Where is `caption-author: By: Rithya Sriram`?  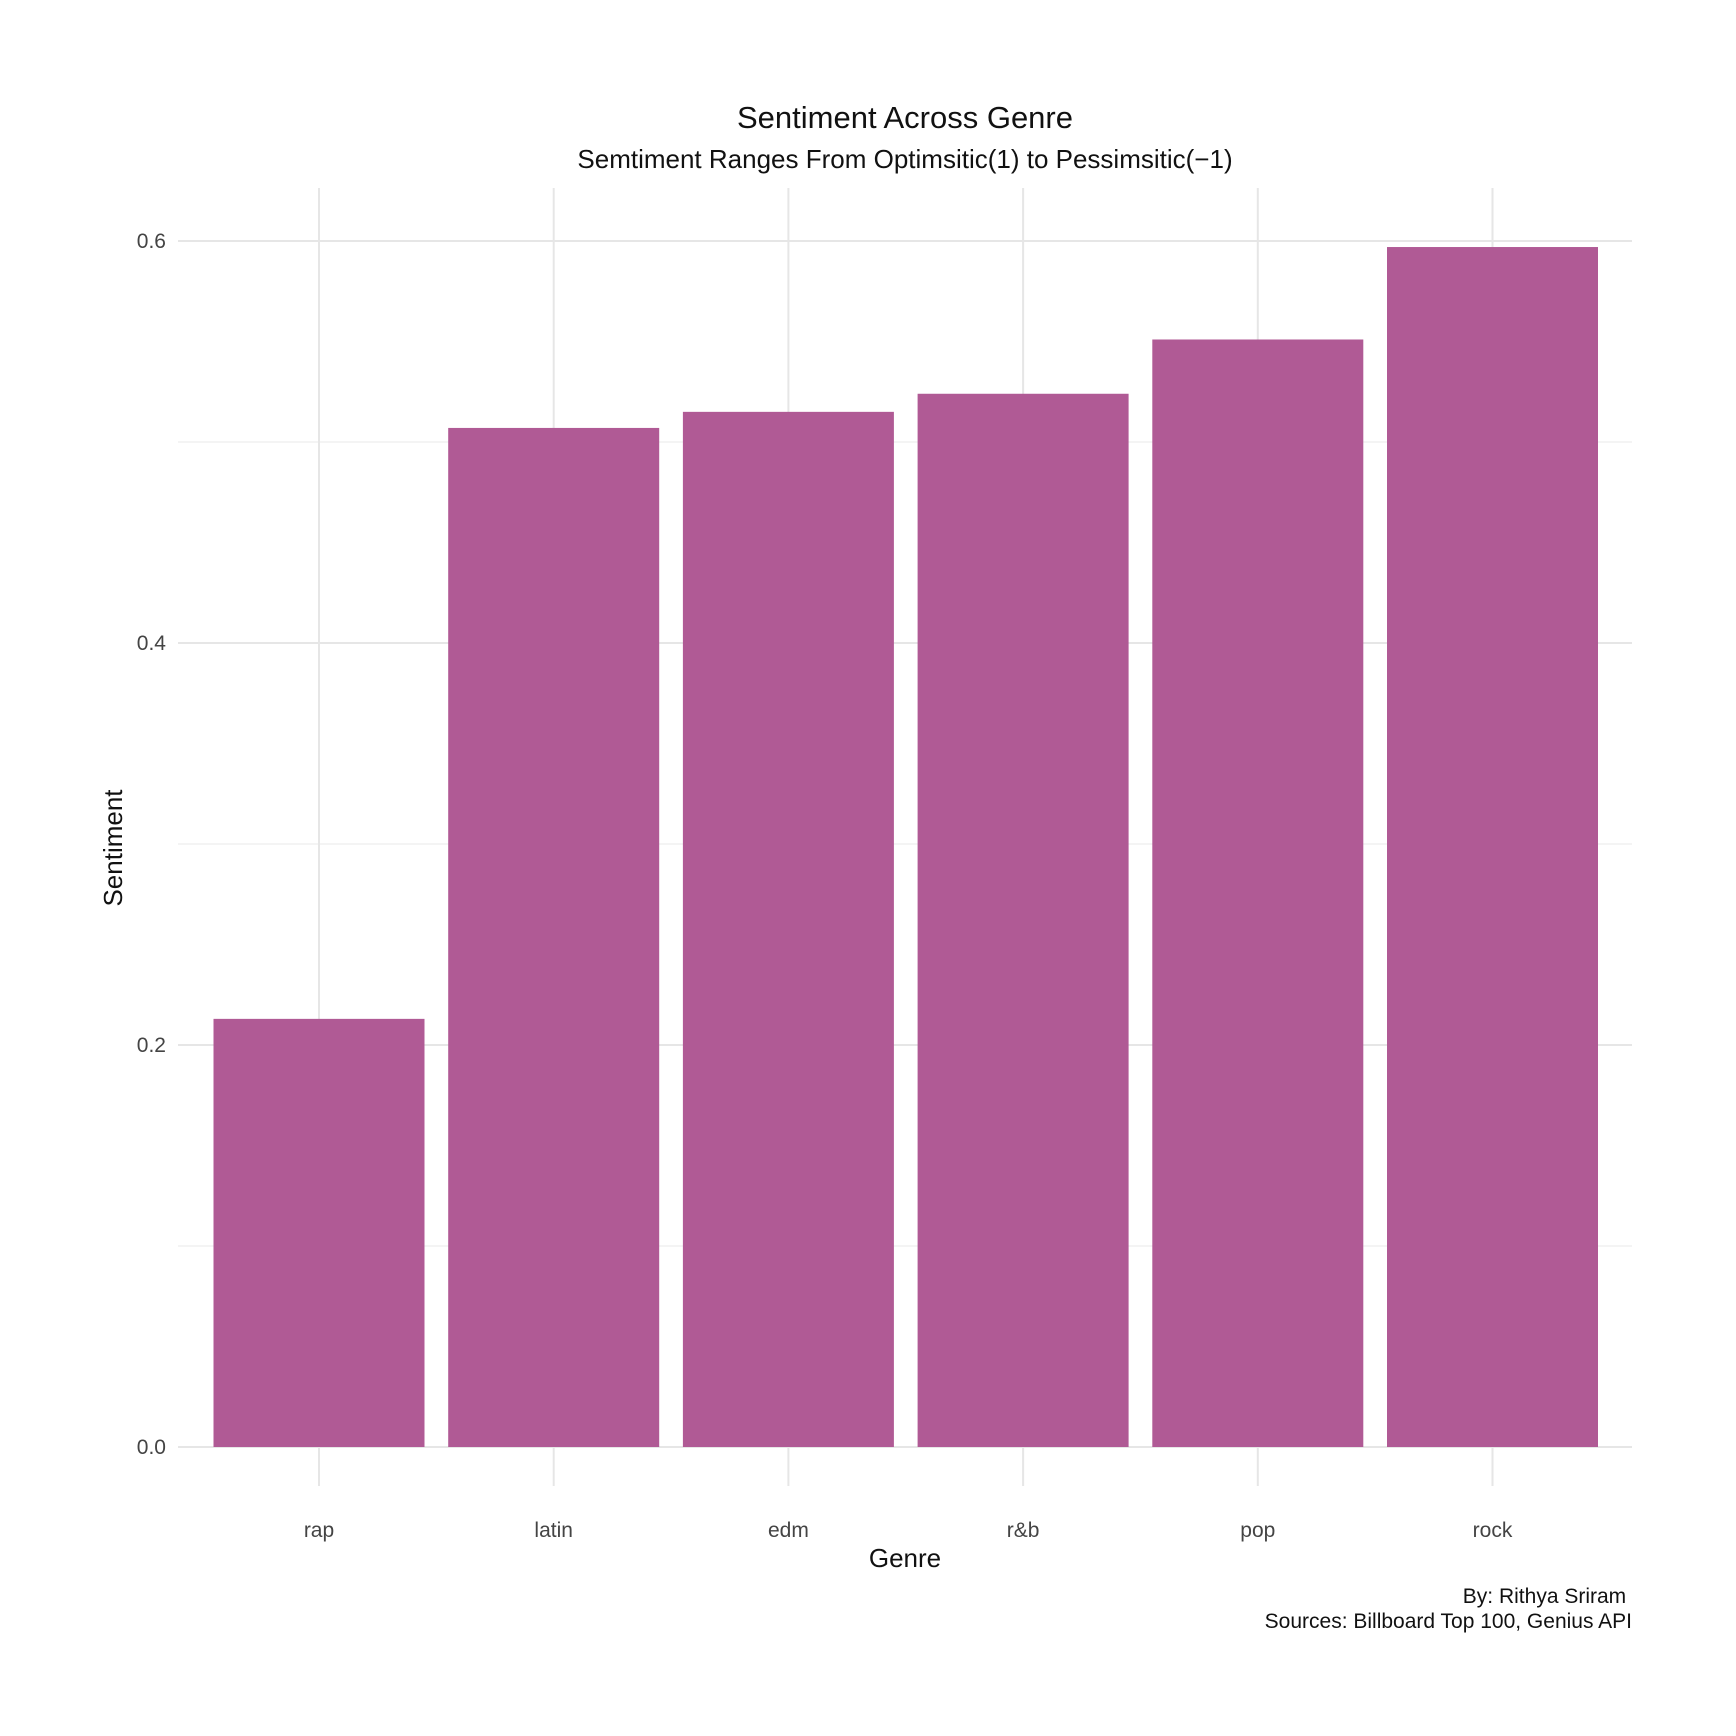 caption-author: By: Rithya Sriram is located at coordinates (1547, 1596).